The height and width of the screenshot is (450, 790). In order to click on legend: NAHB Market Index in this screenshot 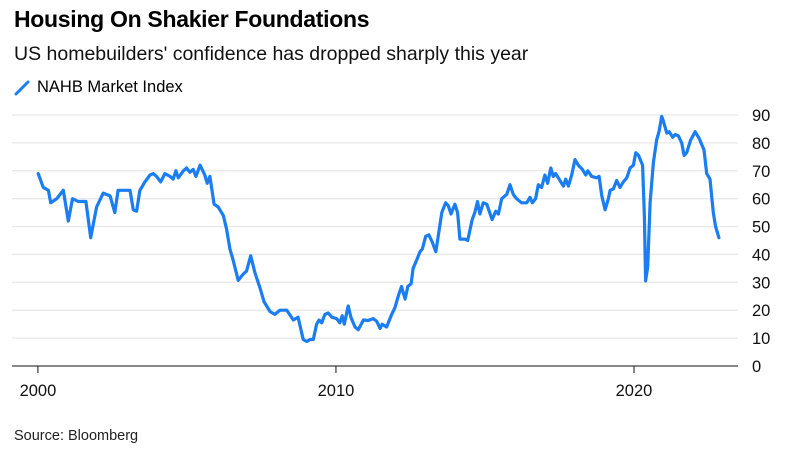, I will do `click(98, 87)`.